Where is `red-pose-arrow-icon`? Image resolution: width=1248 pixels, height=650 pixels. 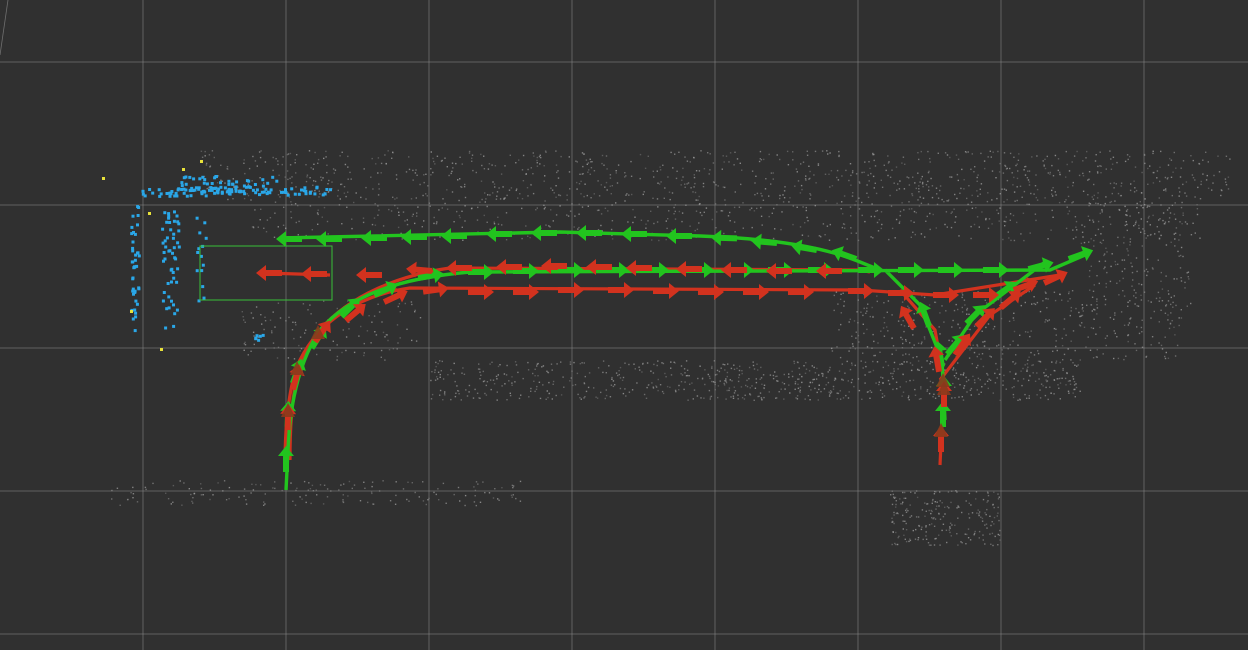 red-pose-arrow-icon is located at coordinates (986, 295).